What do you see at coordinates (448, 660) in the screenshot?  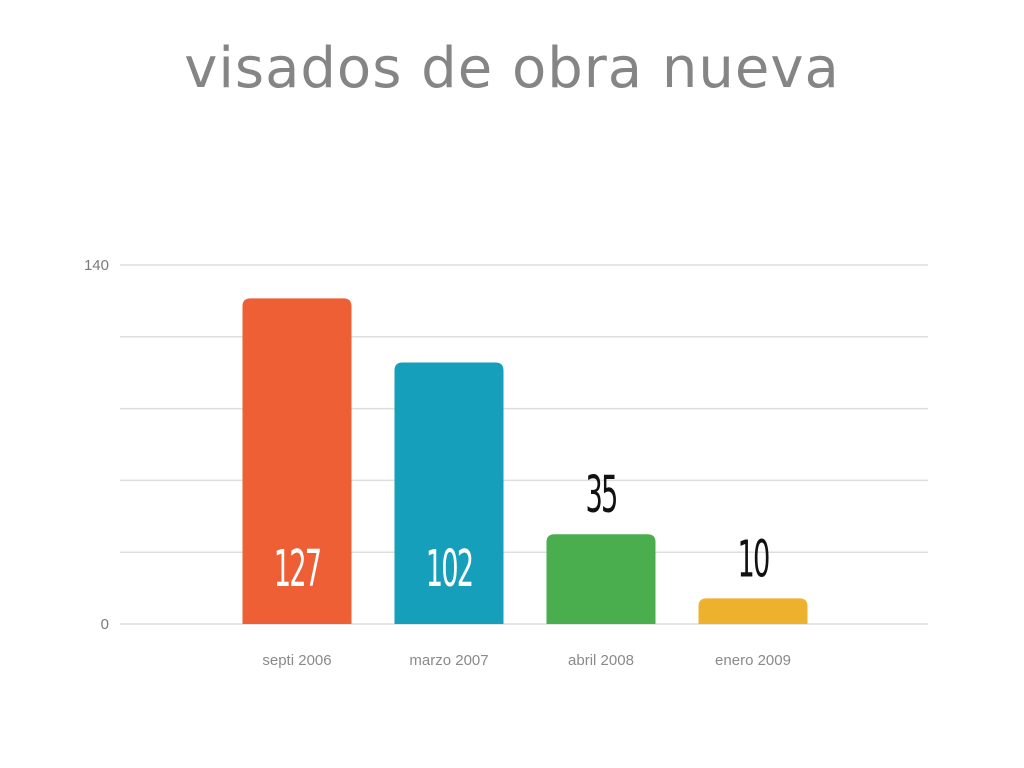 I see `category-label-1: marzo 2007` at bounding box center [448, 660].